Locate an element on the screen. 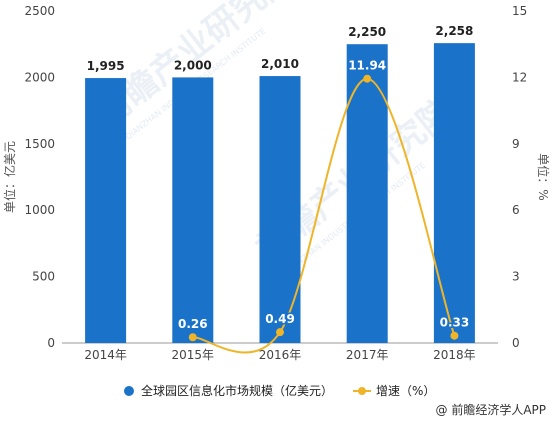 This screenshot has height=425, width=554. y2-tick-label: 3 is located at coordinates (516, 277).